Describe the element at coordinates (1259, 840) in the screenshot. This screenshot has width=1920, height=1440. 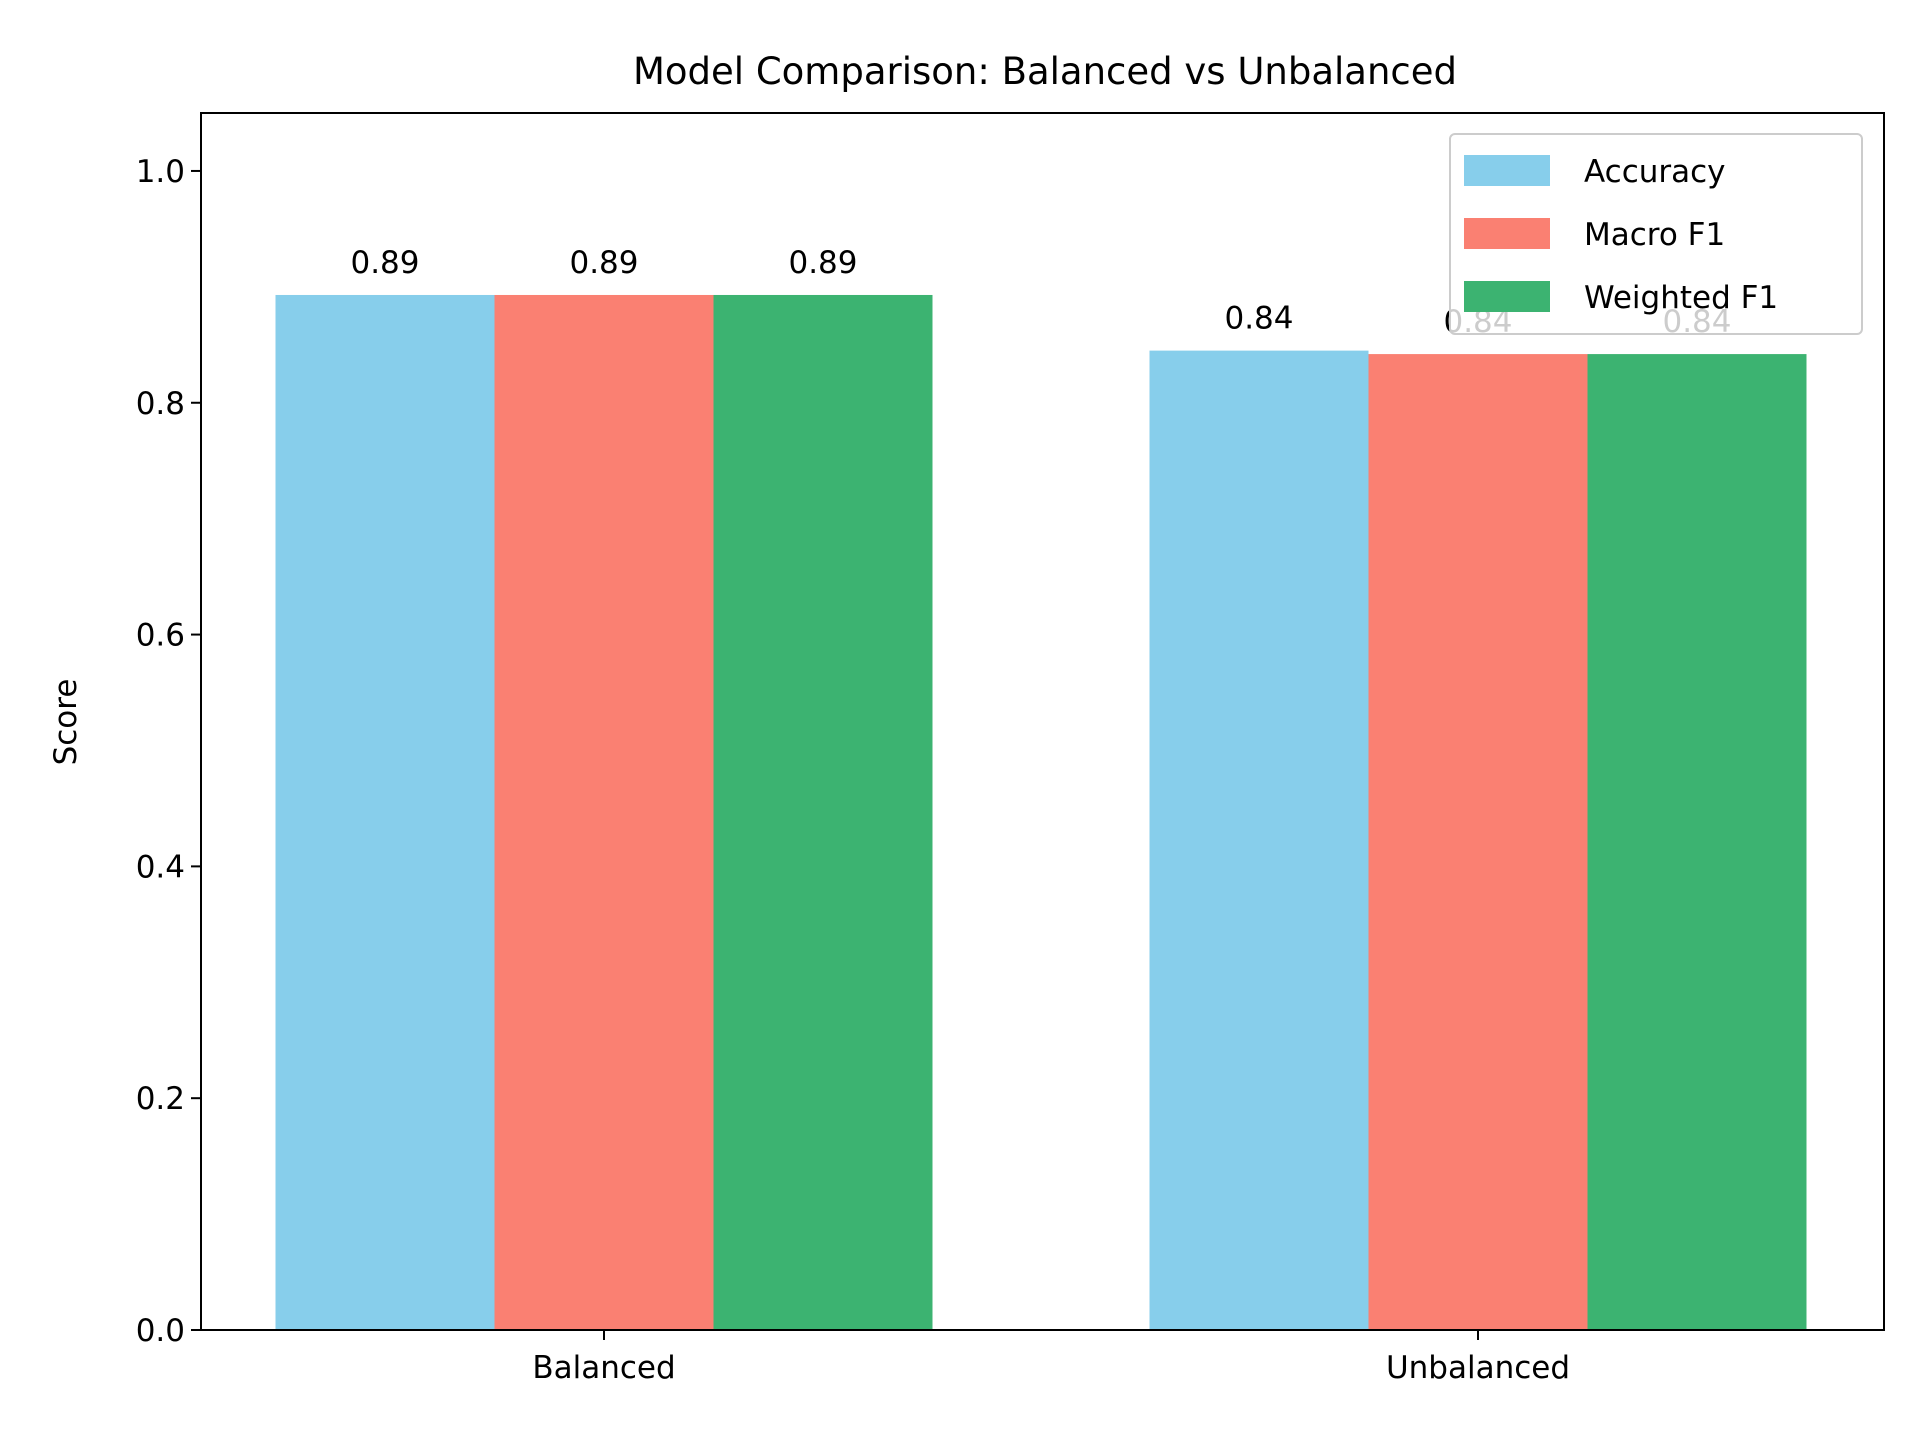
I see `bar-accuracy-unbalanced` at that location.